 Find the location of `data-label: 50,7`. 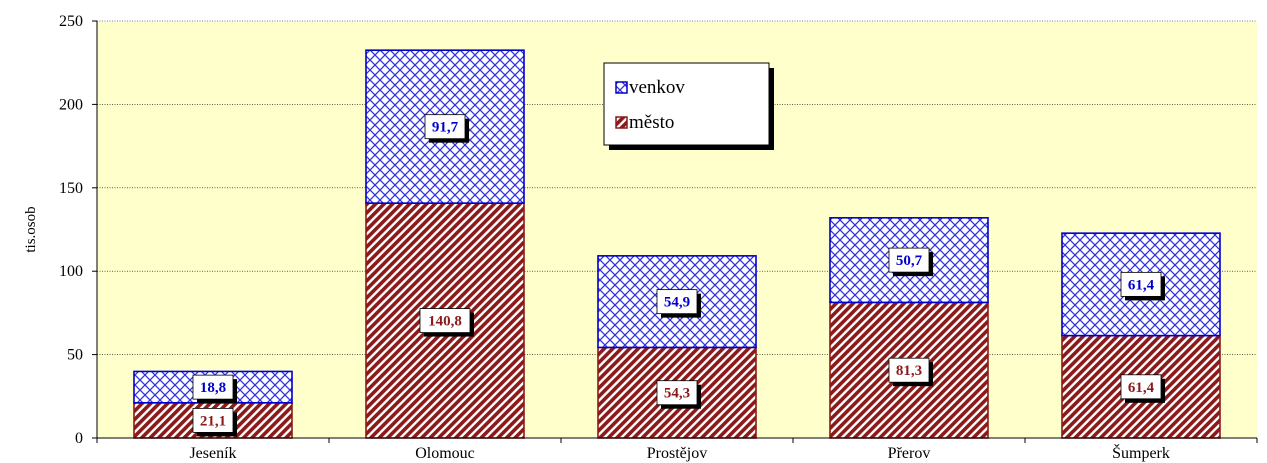

data-label: 50,7 is located at coordinates (909, 261).